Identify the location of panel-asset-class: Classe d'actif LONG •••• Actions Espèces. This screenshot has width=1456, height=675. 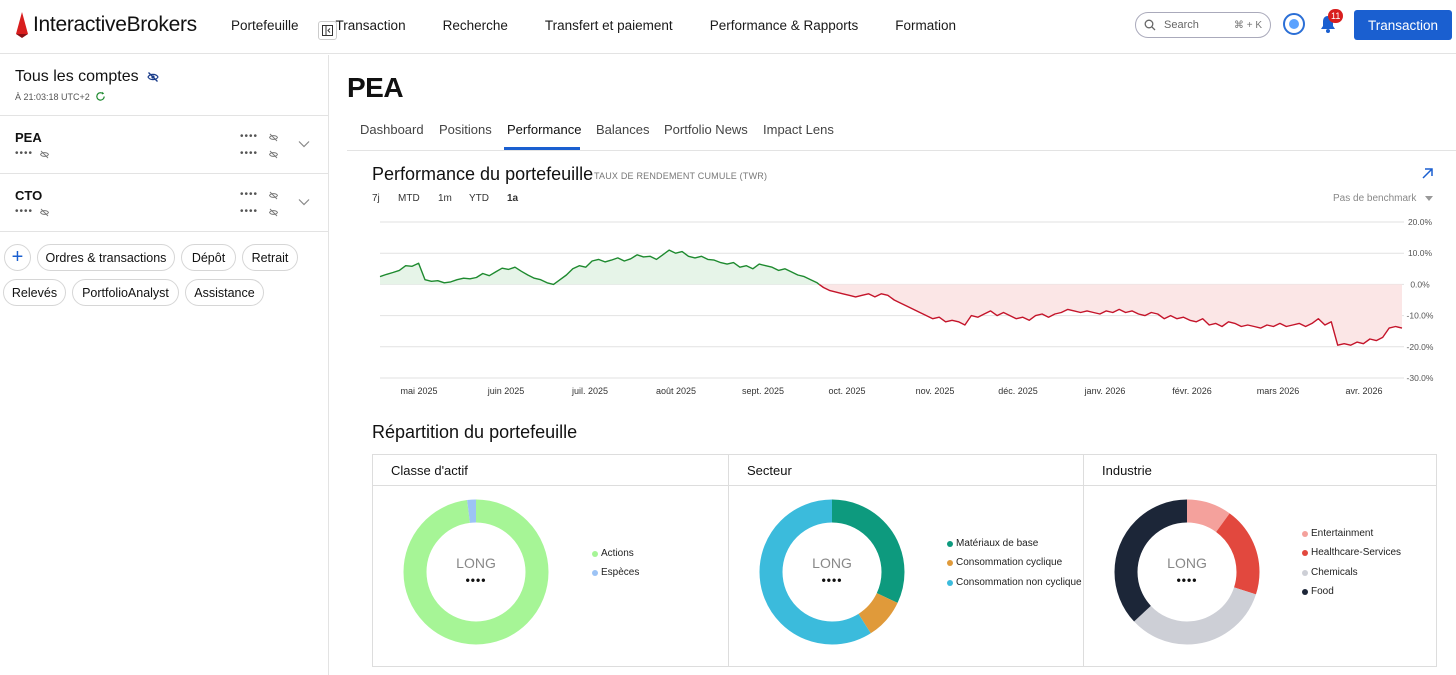
(550, 560).